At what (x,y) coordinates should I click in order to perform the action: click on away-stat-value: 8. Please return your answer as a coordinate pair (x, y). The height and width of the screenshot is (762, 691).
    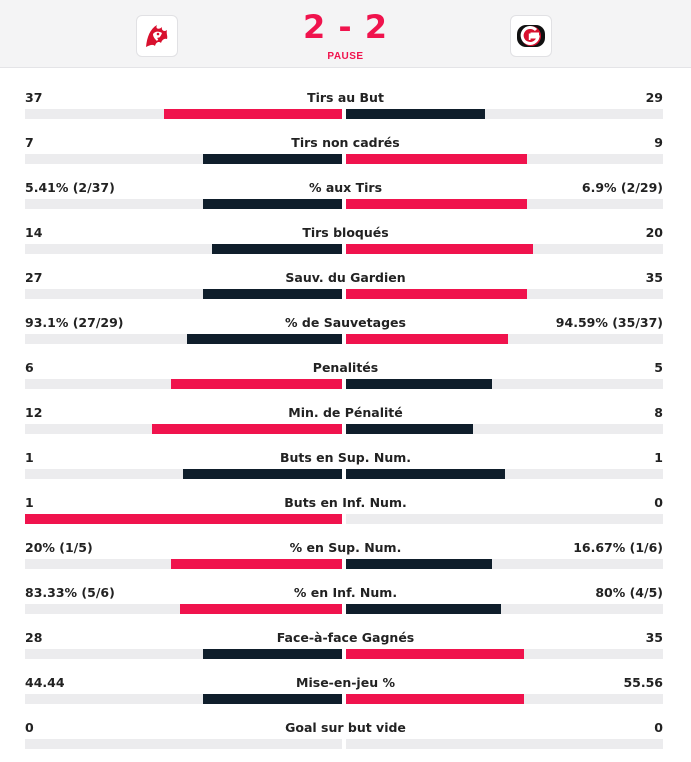
    Looking at the image, I should click on (658, 412).